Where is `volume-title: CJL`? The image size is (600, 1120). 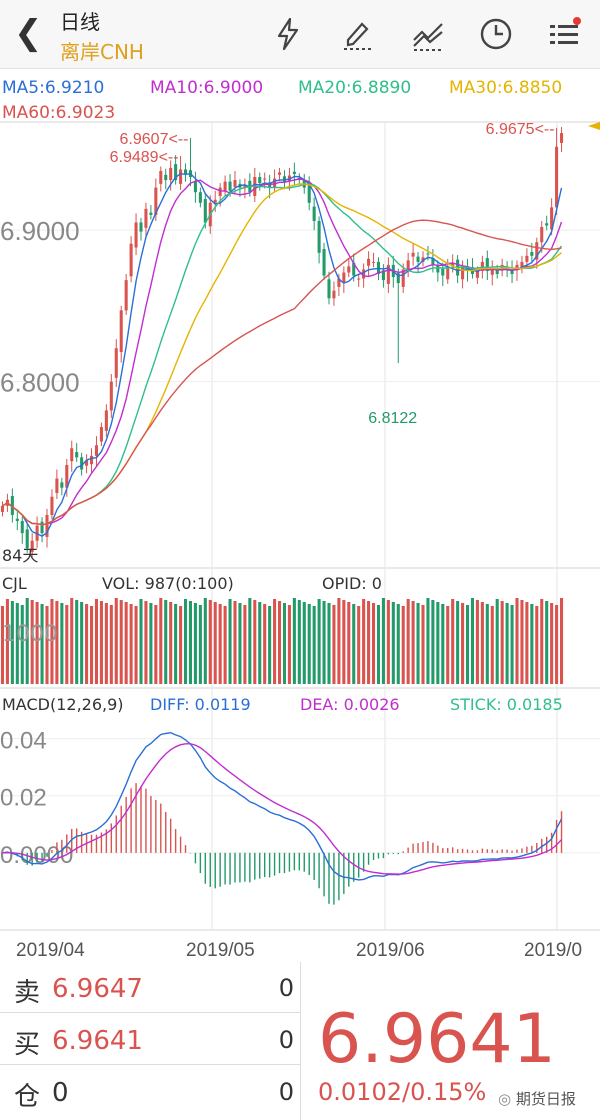 volume-title: CJL is located at coordinates (14, 583).